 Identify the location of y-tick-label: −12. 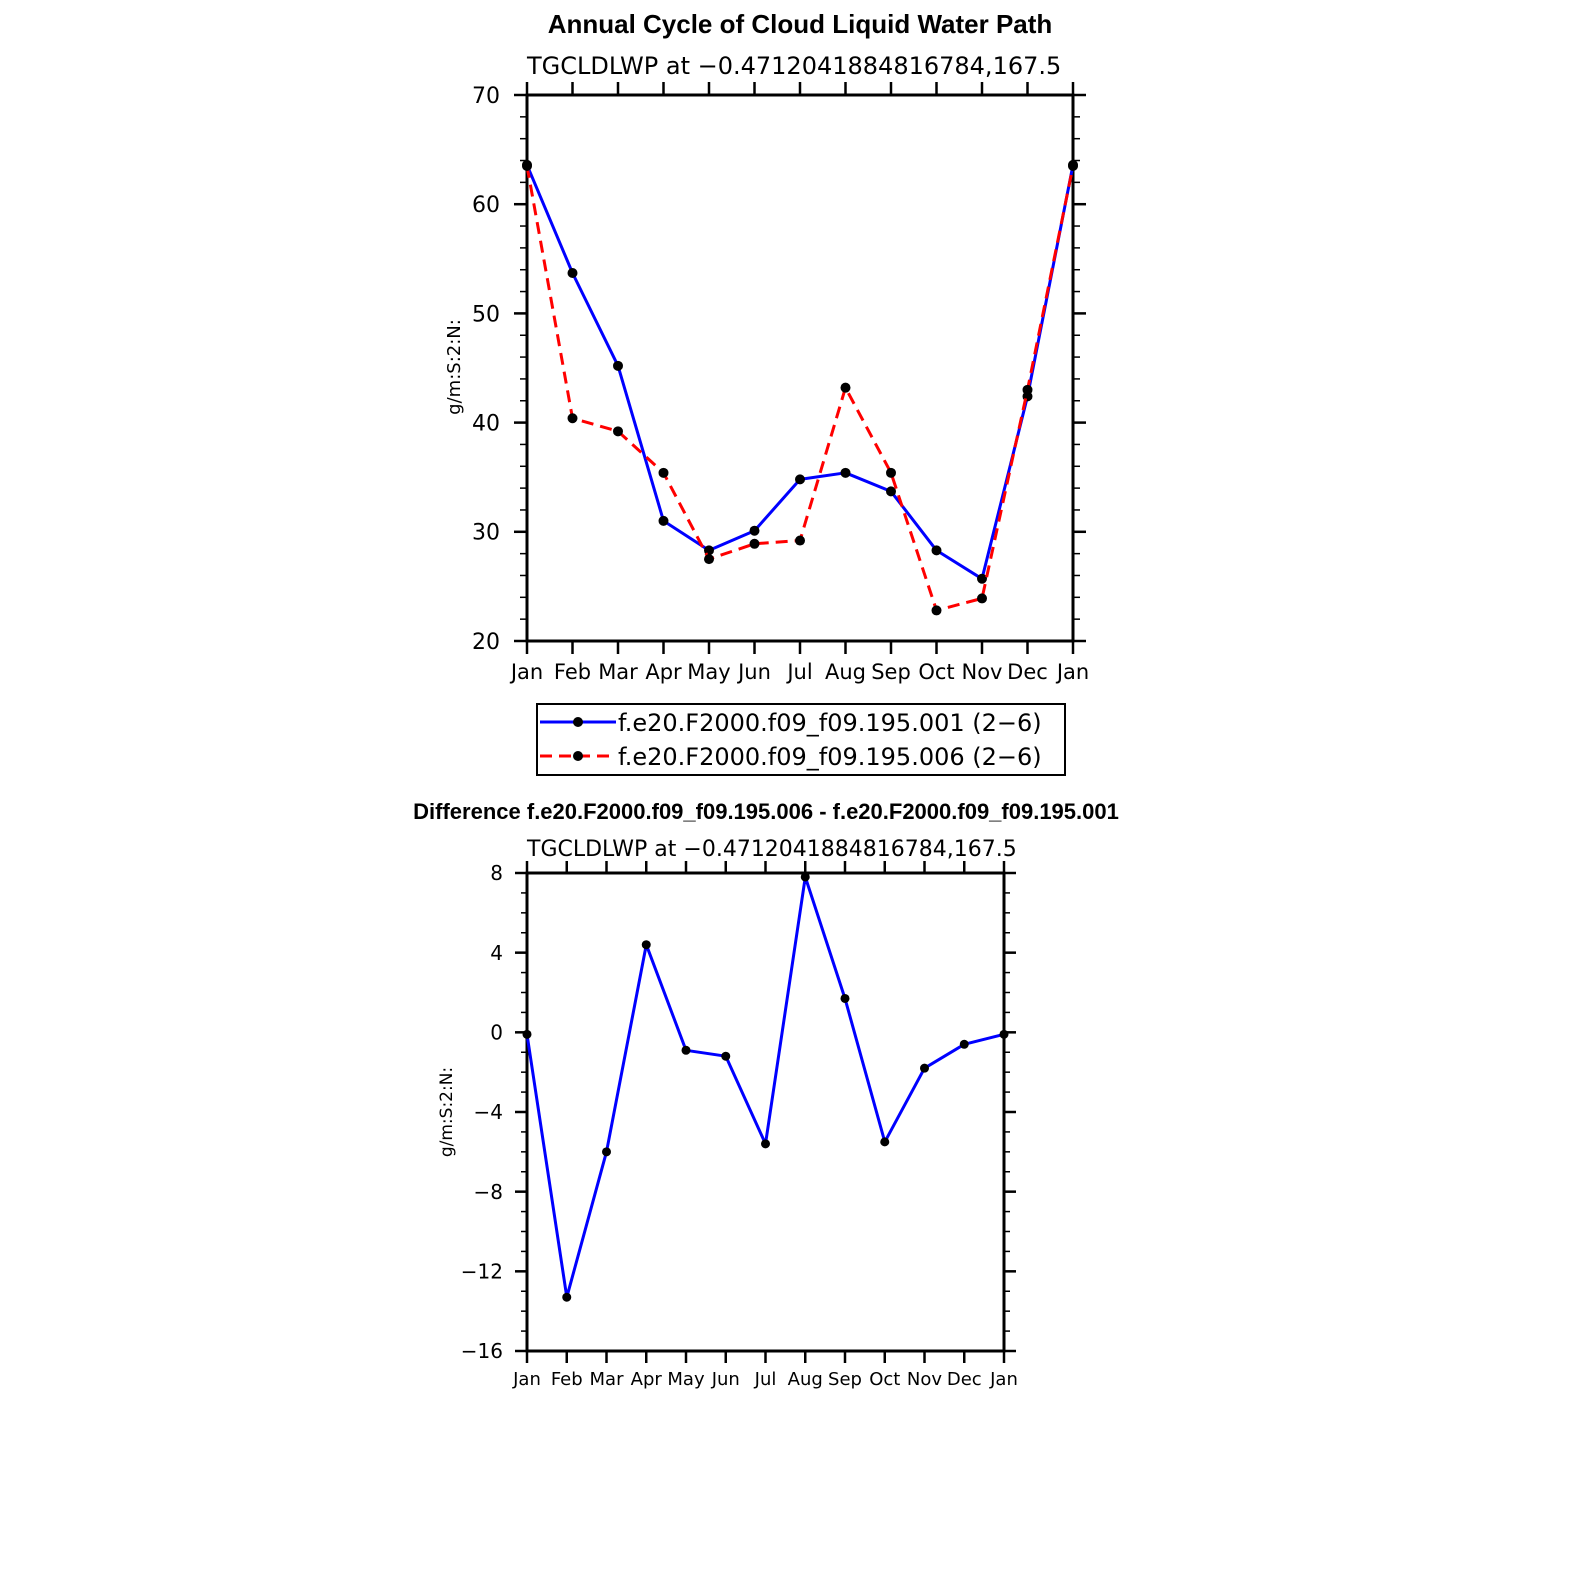
(482, 1272).